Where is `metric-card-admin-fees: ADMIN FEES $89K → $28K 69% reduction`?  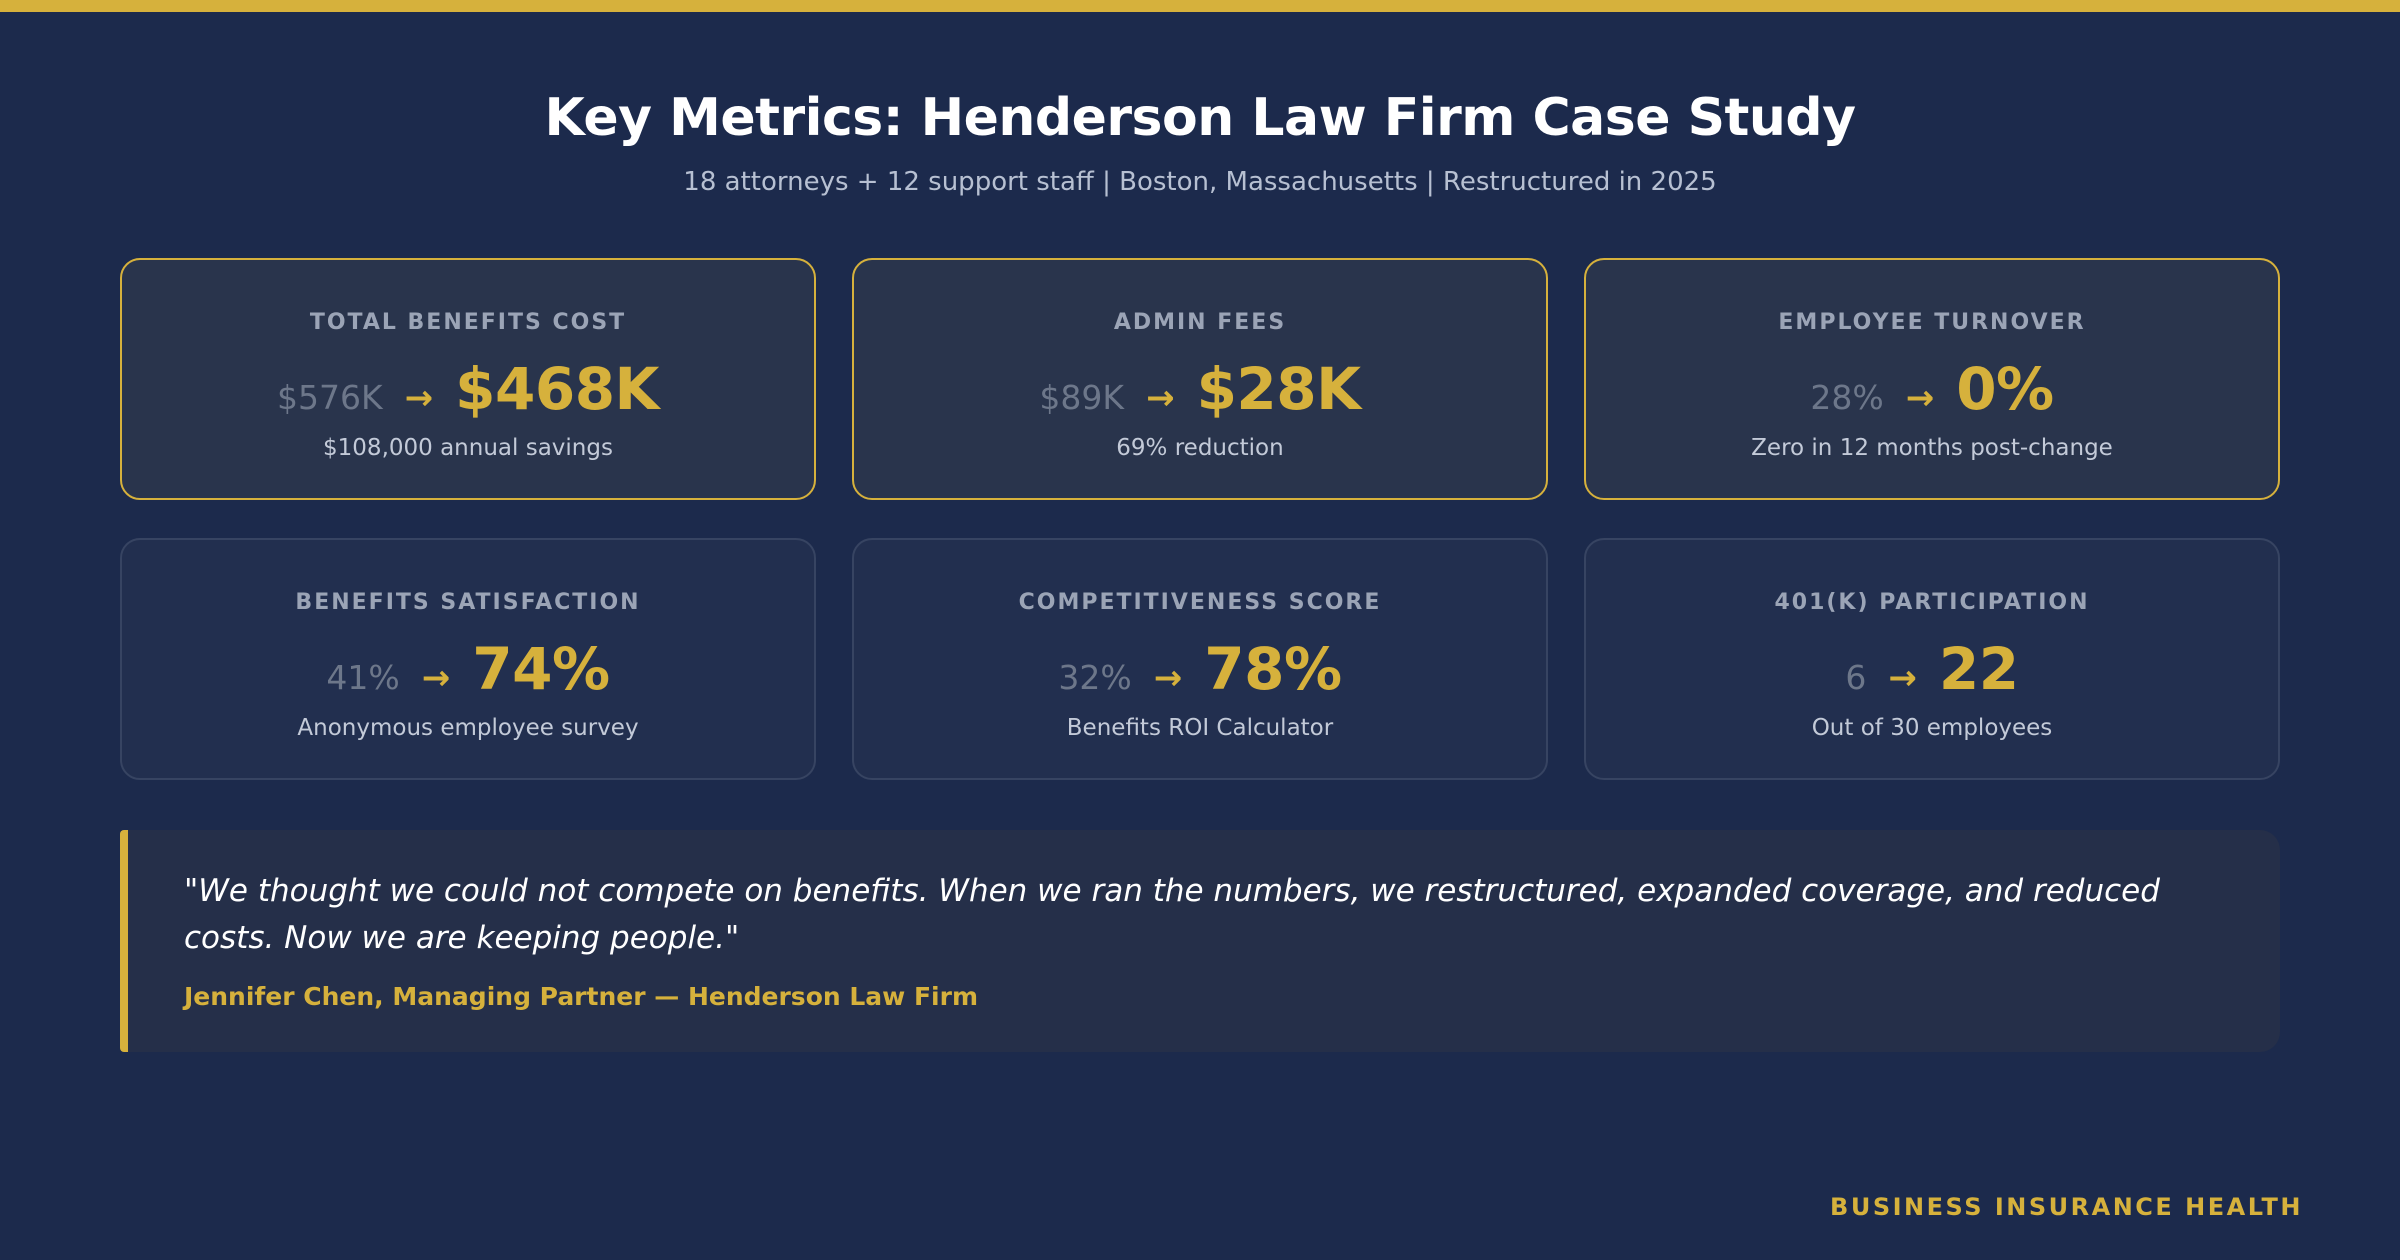
metric-card-admin-fees: ADMIN FEES $89K → $28K 69% reduction is located at coordinates (1200, 379).